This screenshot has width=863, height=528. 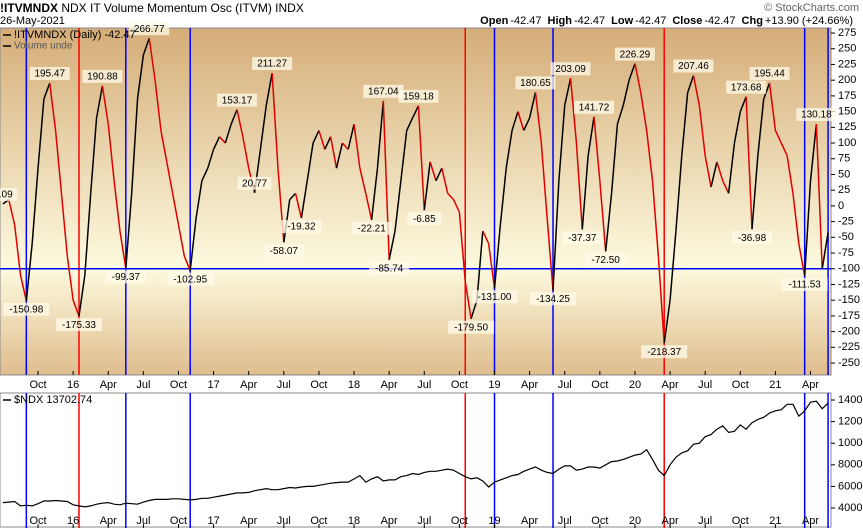 I want to click on y-tick-label: 100, so click(x=847, y=143).